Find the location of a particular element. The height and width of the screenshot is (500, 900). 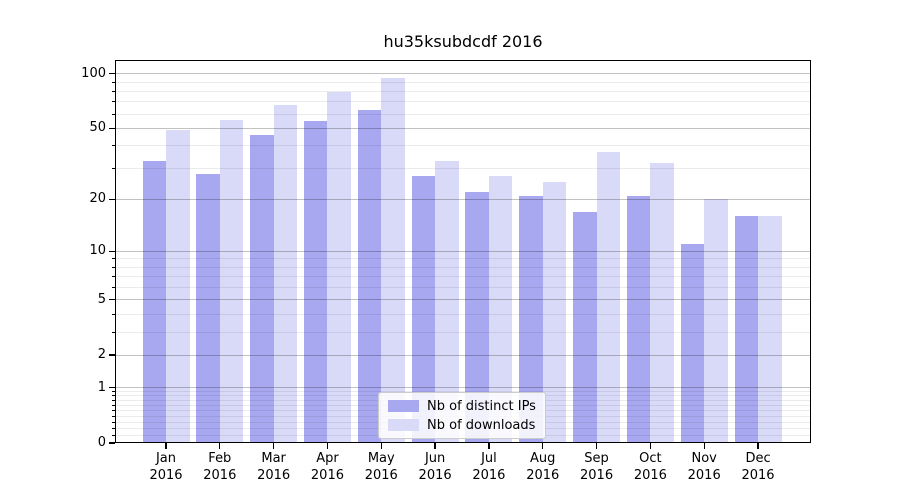

y-tick-label: 10 is located at coordinates (97, 251).